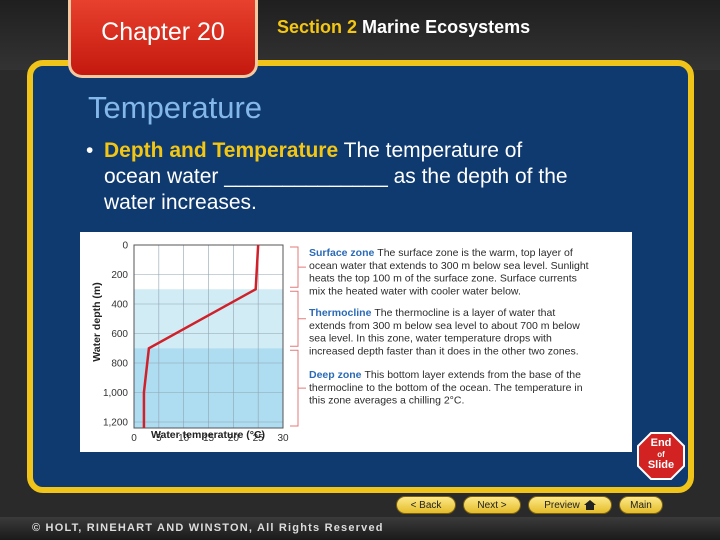 The height and width of the screenshot is (540, 720). Describe the element at coordinates (446, 27) in the screenshot. I see `section-name: Marine Ecosystems` at that location.